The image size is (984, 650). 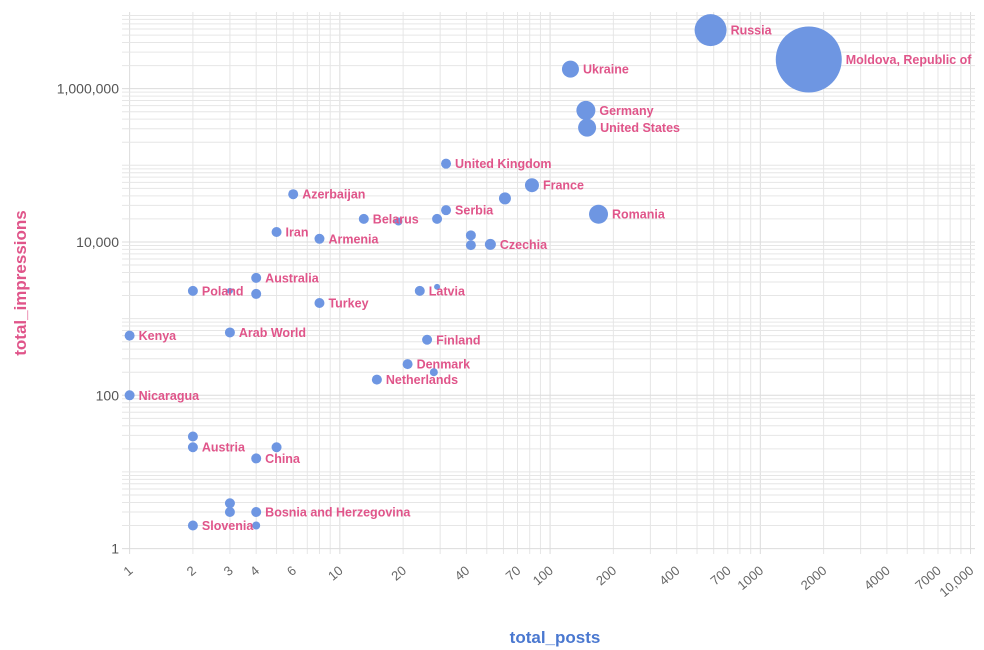 What do you see at coordinates (191, 571) in the screenshot?
I see `x-tick-label: 2` at bounding box center [191, 571].